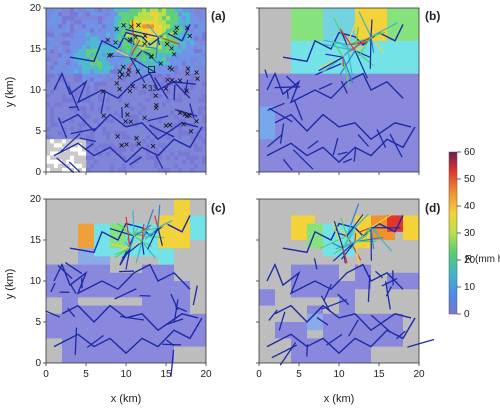 Image resolution: width=500 pixels, height=409 pixels. What do you see at coordinates (470, 260) in the screenshot?
I see `colorbar-tick-label: 20` at bounding box center [470, 260].